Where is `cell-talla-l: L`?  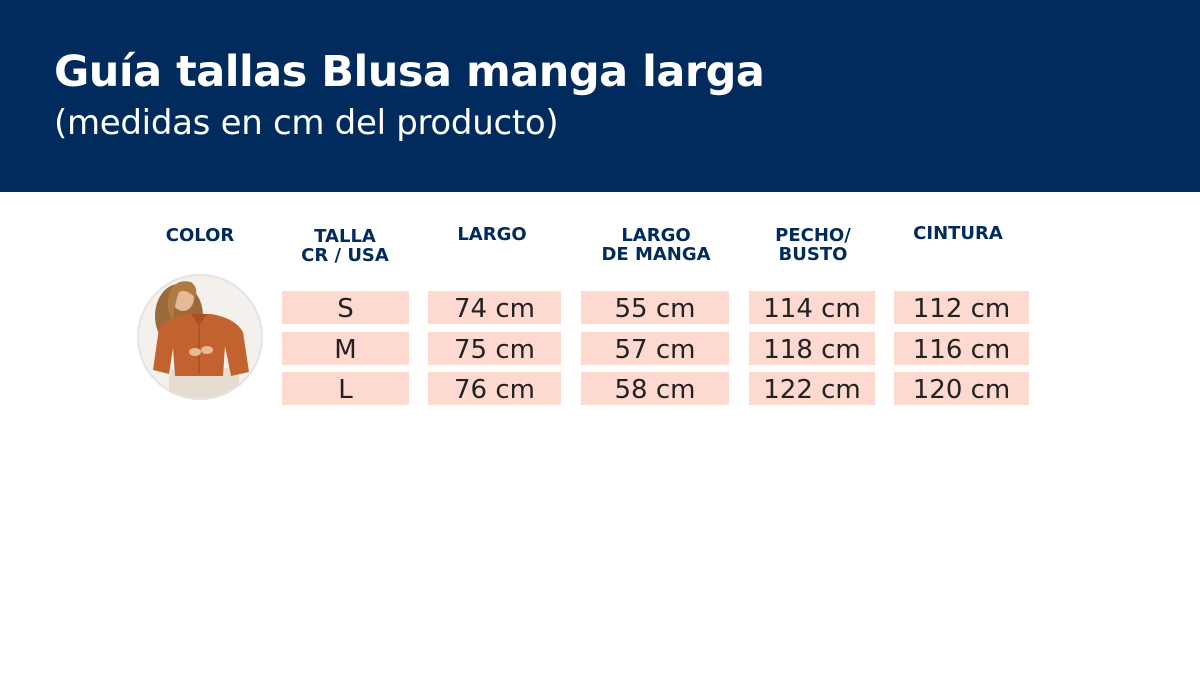 cell-talla-l: L is located at coordinates (345, 388).